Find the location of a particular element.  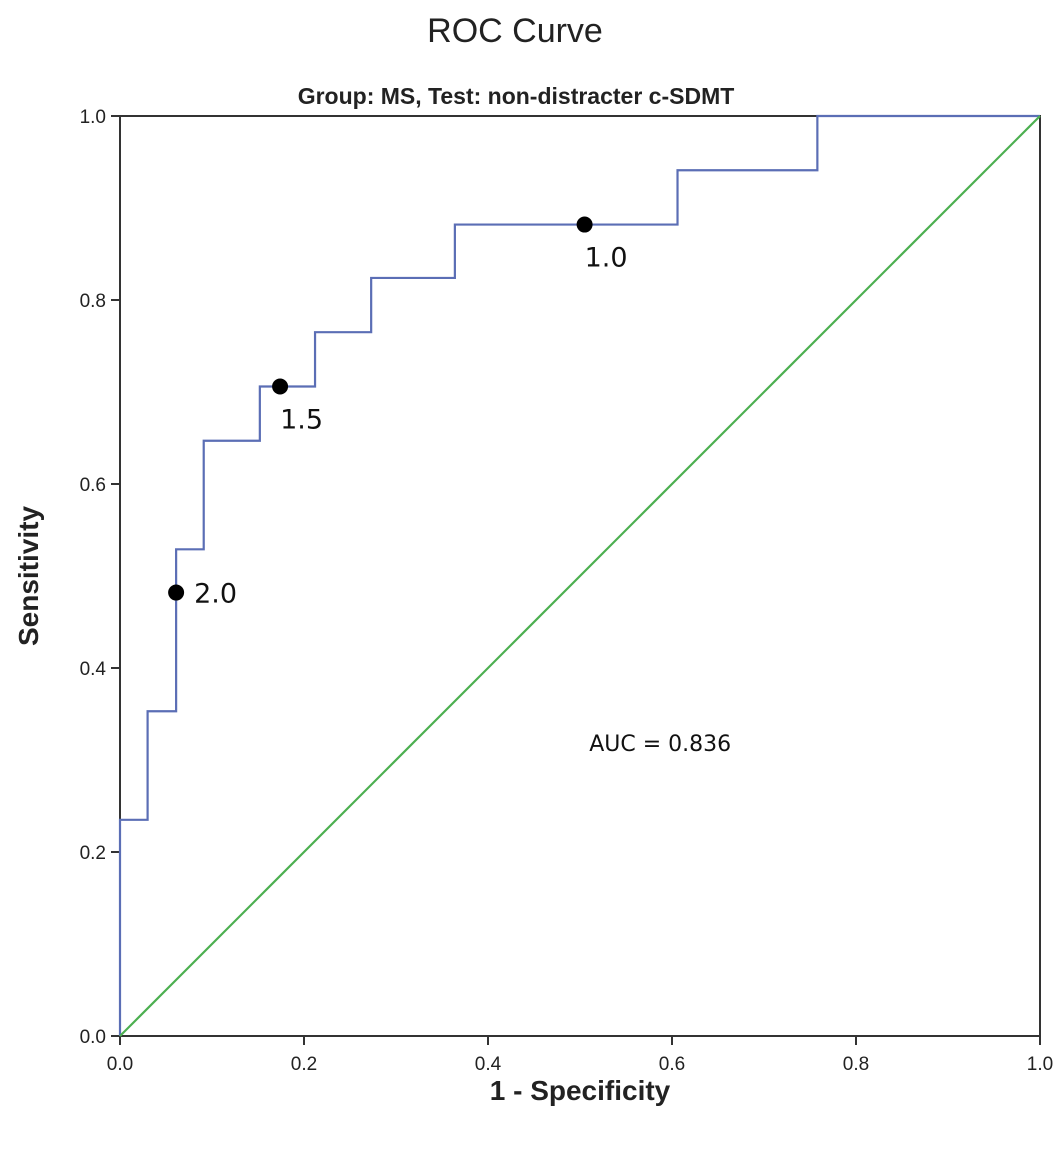

y-tick-label: 0.8 is located at coordinates (93, 301).